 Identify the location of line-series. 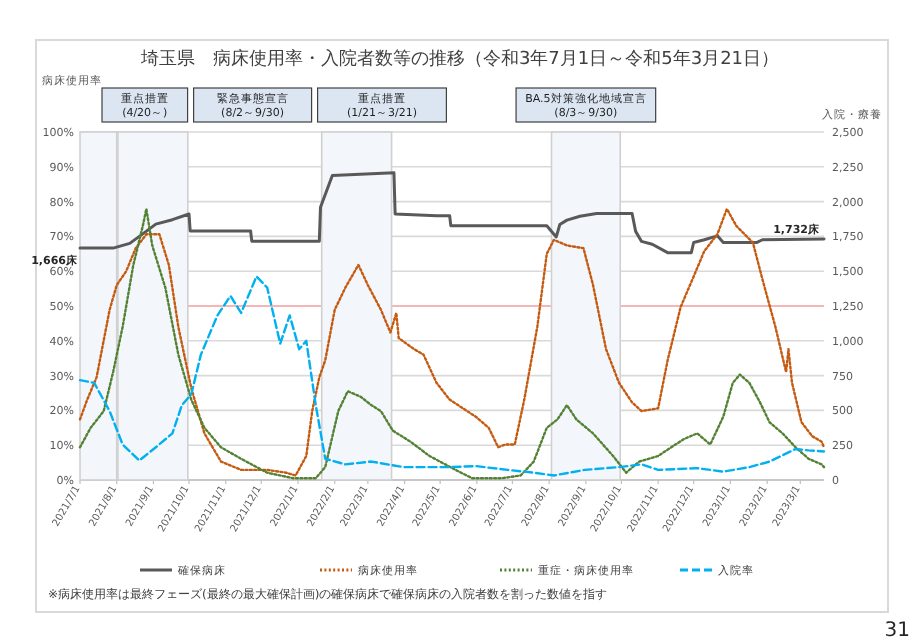
(452, 213).